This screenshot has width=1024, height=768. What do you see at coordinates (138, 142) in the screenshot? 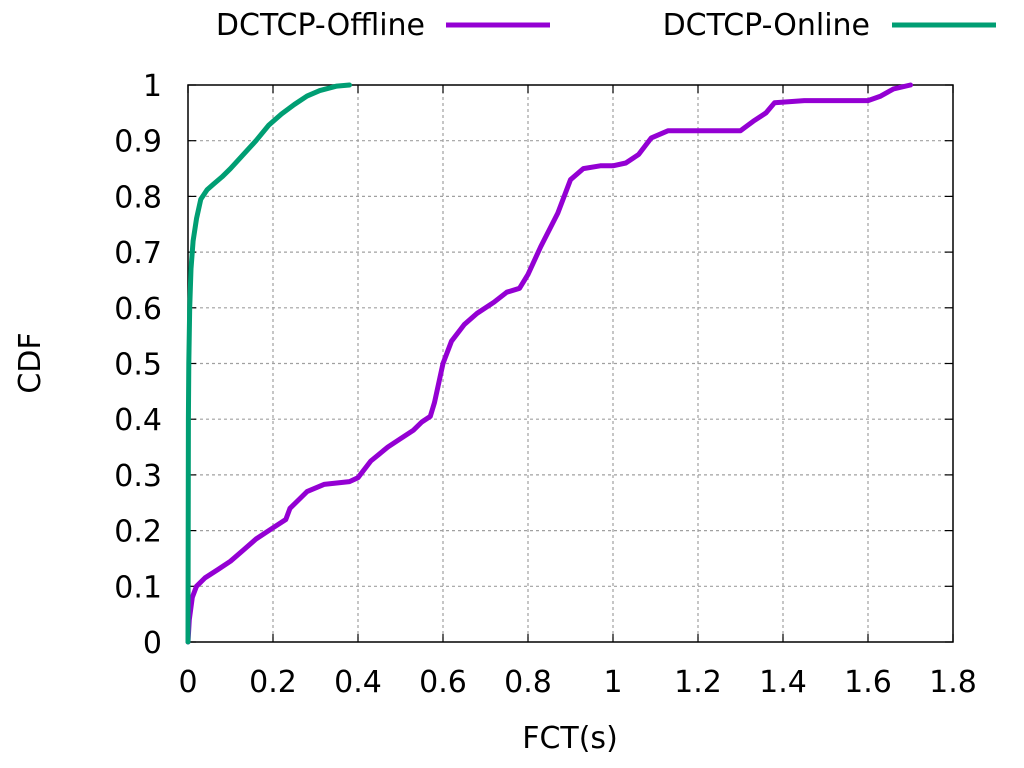
I see `y-tick-label: 0.9` at bounding box center [138, 142].